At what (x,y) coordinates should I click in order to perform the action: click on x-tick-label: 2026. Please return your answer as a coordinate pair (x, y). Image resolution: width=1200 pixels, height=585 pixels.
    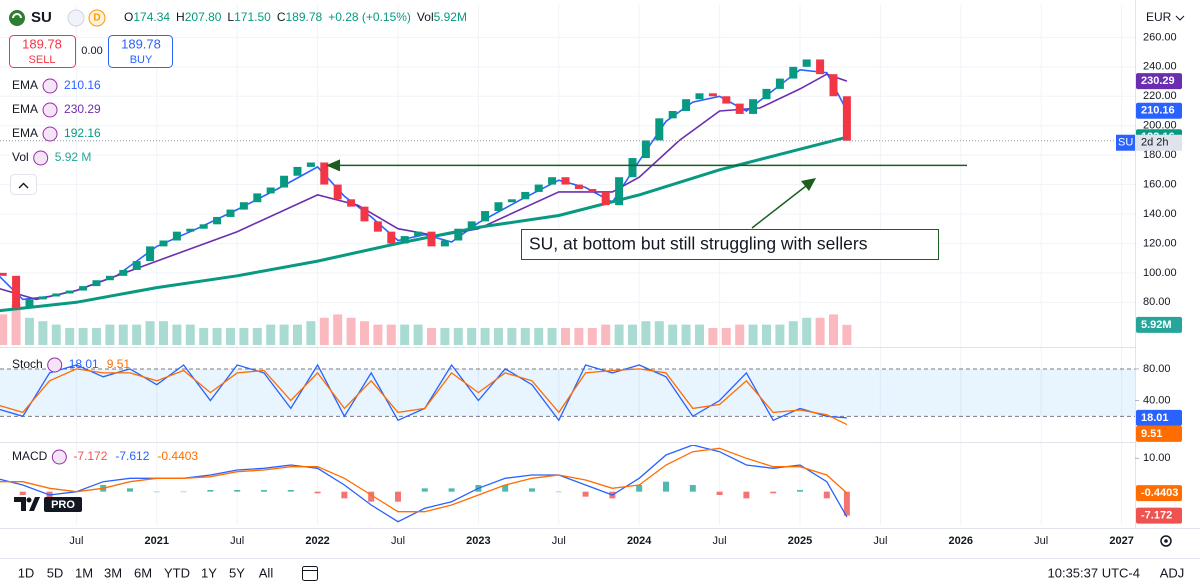
    Looking at the image, I should click on (961, 541).